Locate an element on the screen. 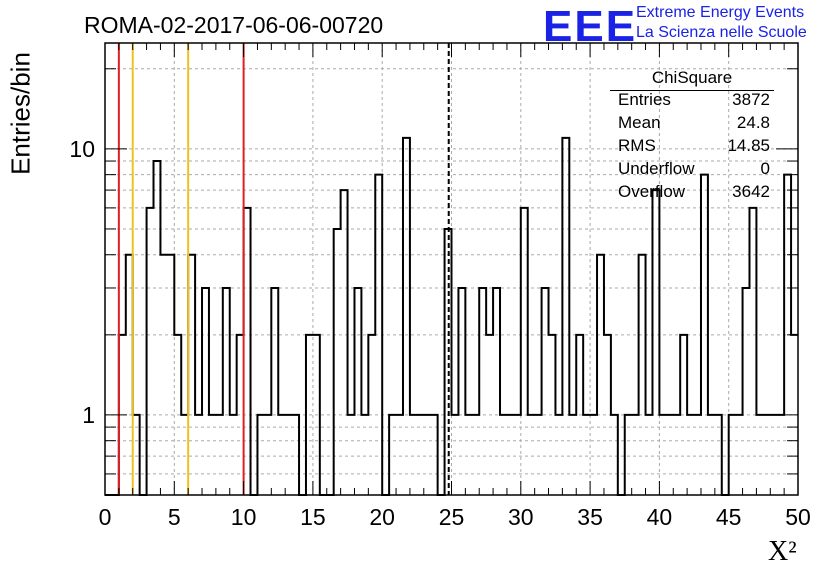  y-axis-label: Entries/bin is located at coordinates (20, 113).